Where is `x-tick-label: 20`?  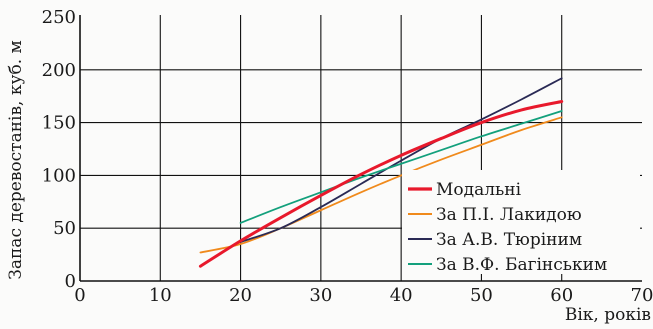
x-tick-label: 20 is located at coordinates (240, 295).